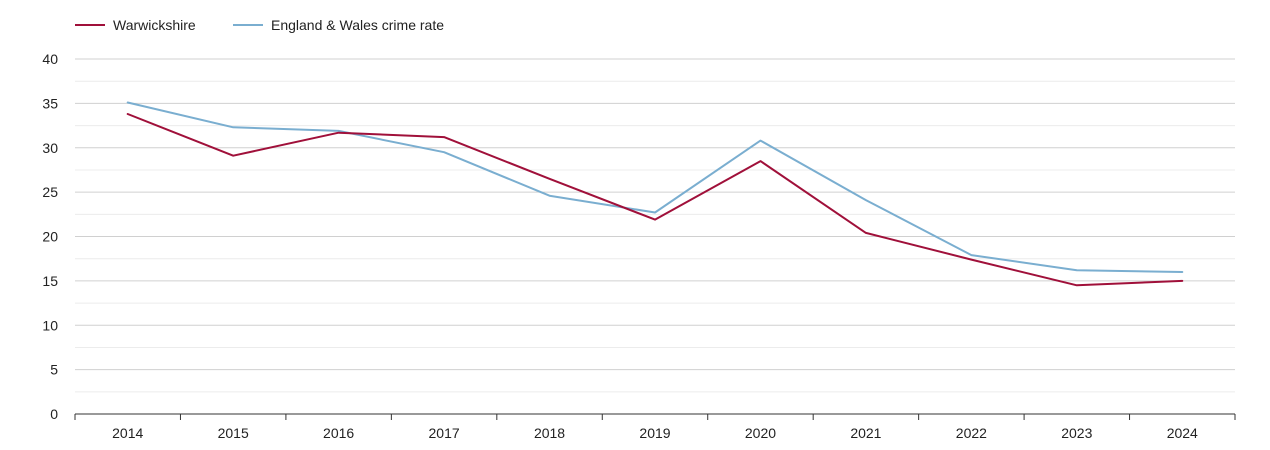 This screenshot has width=1270, height=450. What do you see at coordinates (50, 192) in the screenshot?
I see `y-tick-label: 25` at bounding box center [50, 192].